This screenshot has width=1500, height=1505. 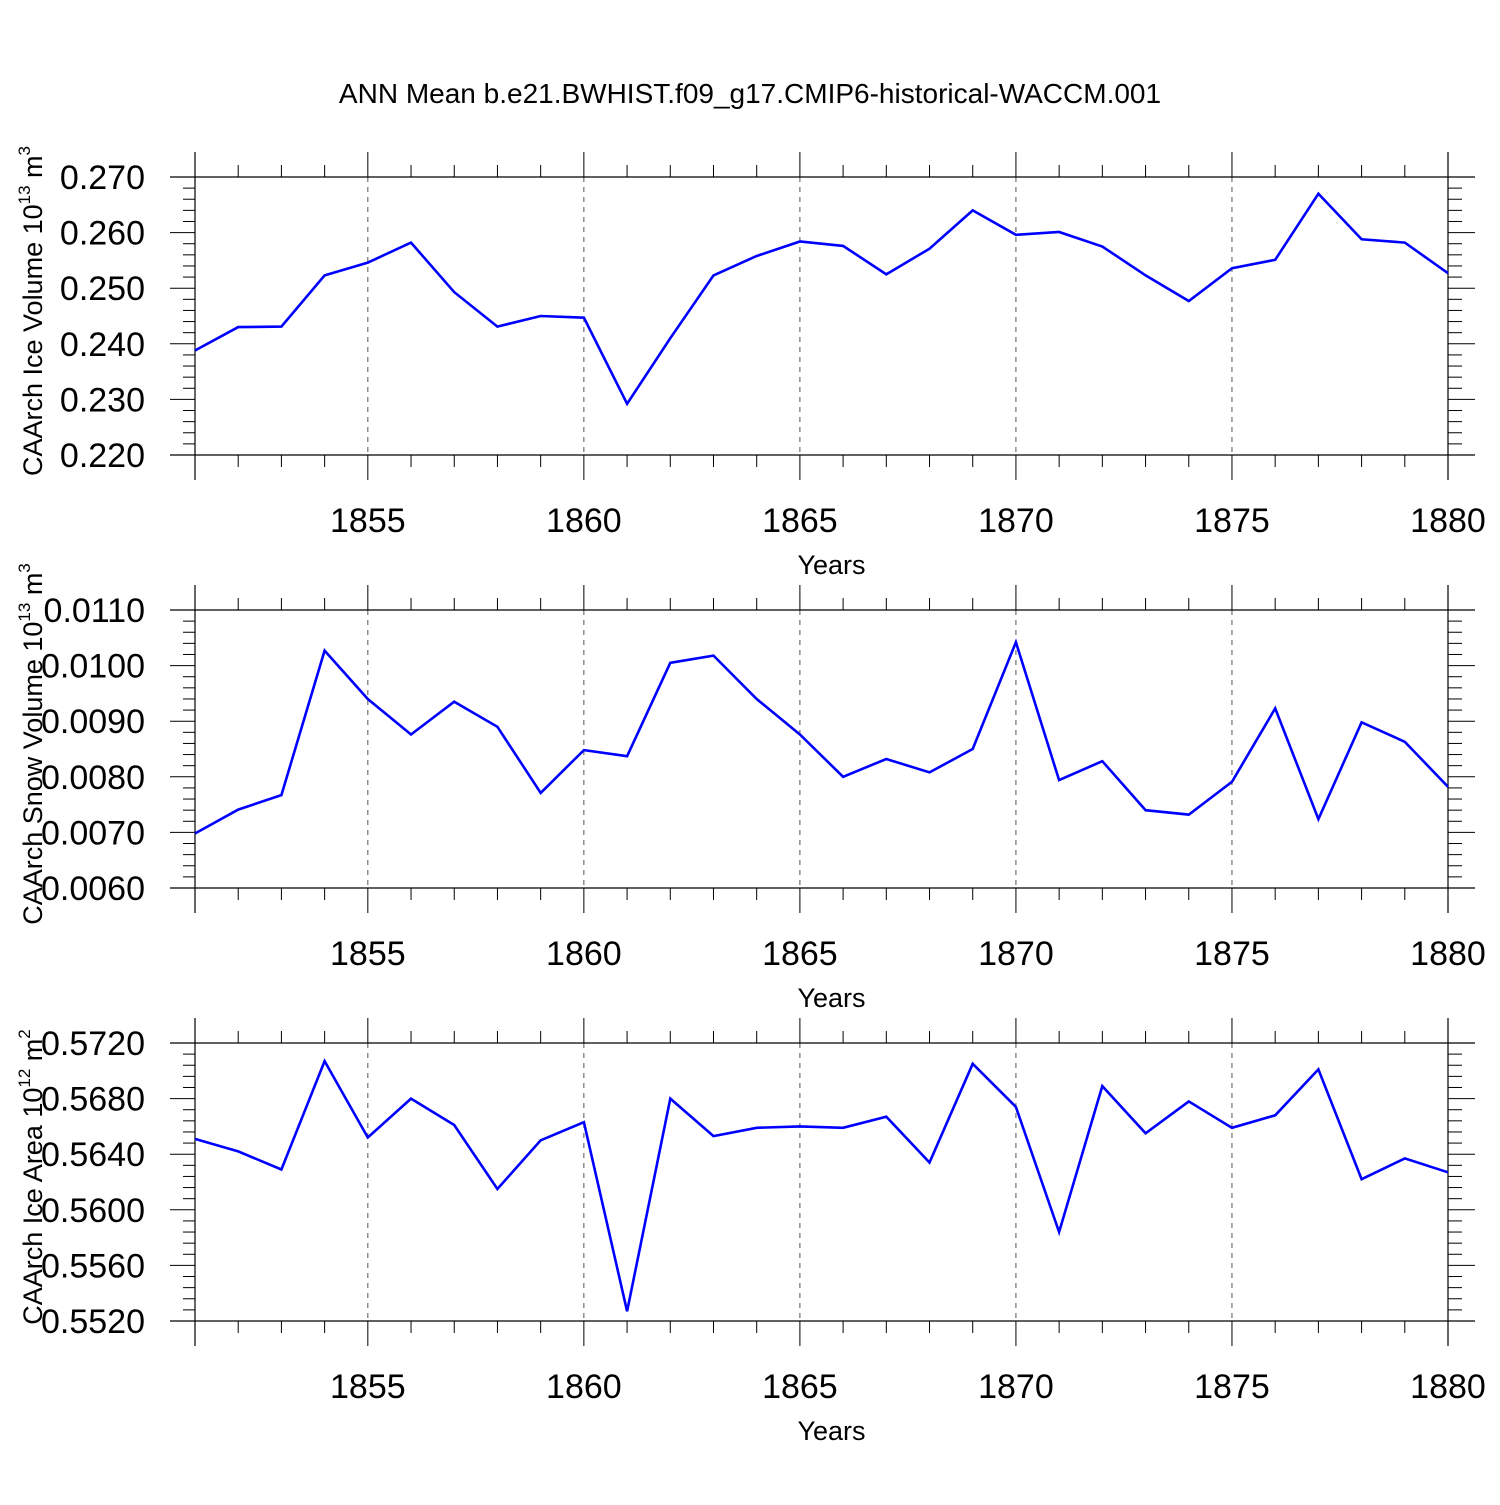 What do you see at coordinates (102, 345) in the screenshot?
I see `y-tick-label: 0.240` at bounding box center [102, 345].